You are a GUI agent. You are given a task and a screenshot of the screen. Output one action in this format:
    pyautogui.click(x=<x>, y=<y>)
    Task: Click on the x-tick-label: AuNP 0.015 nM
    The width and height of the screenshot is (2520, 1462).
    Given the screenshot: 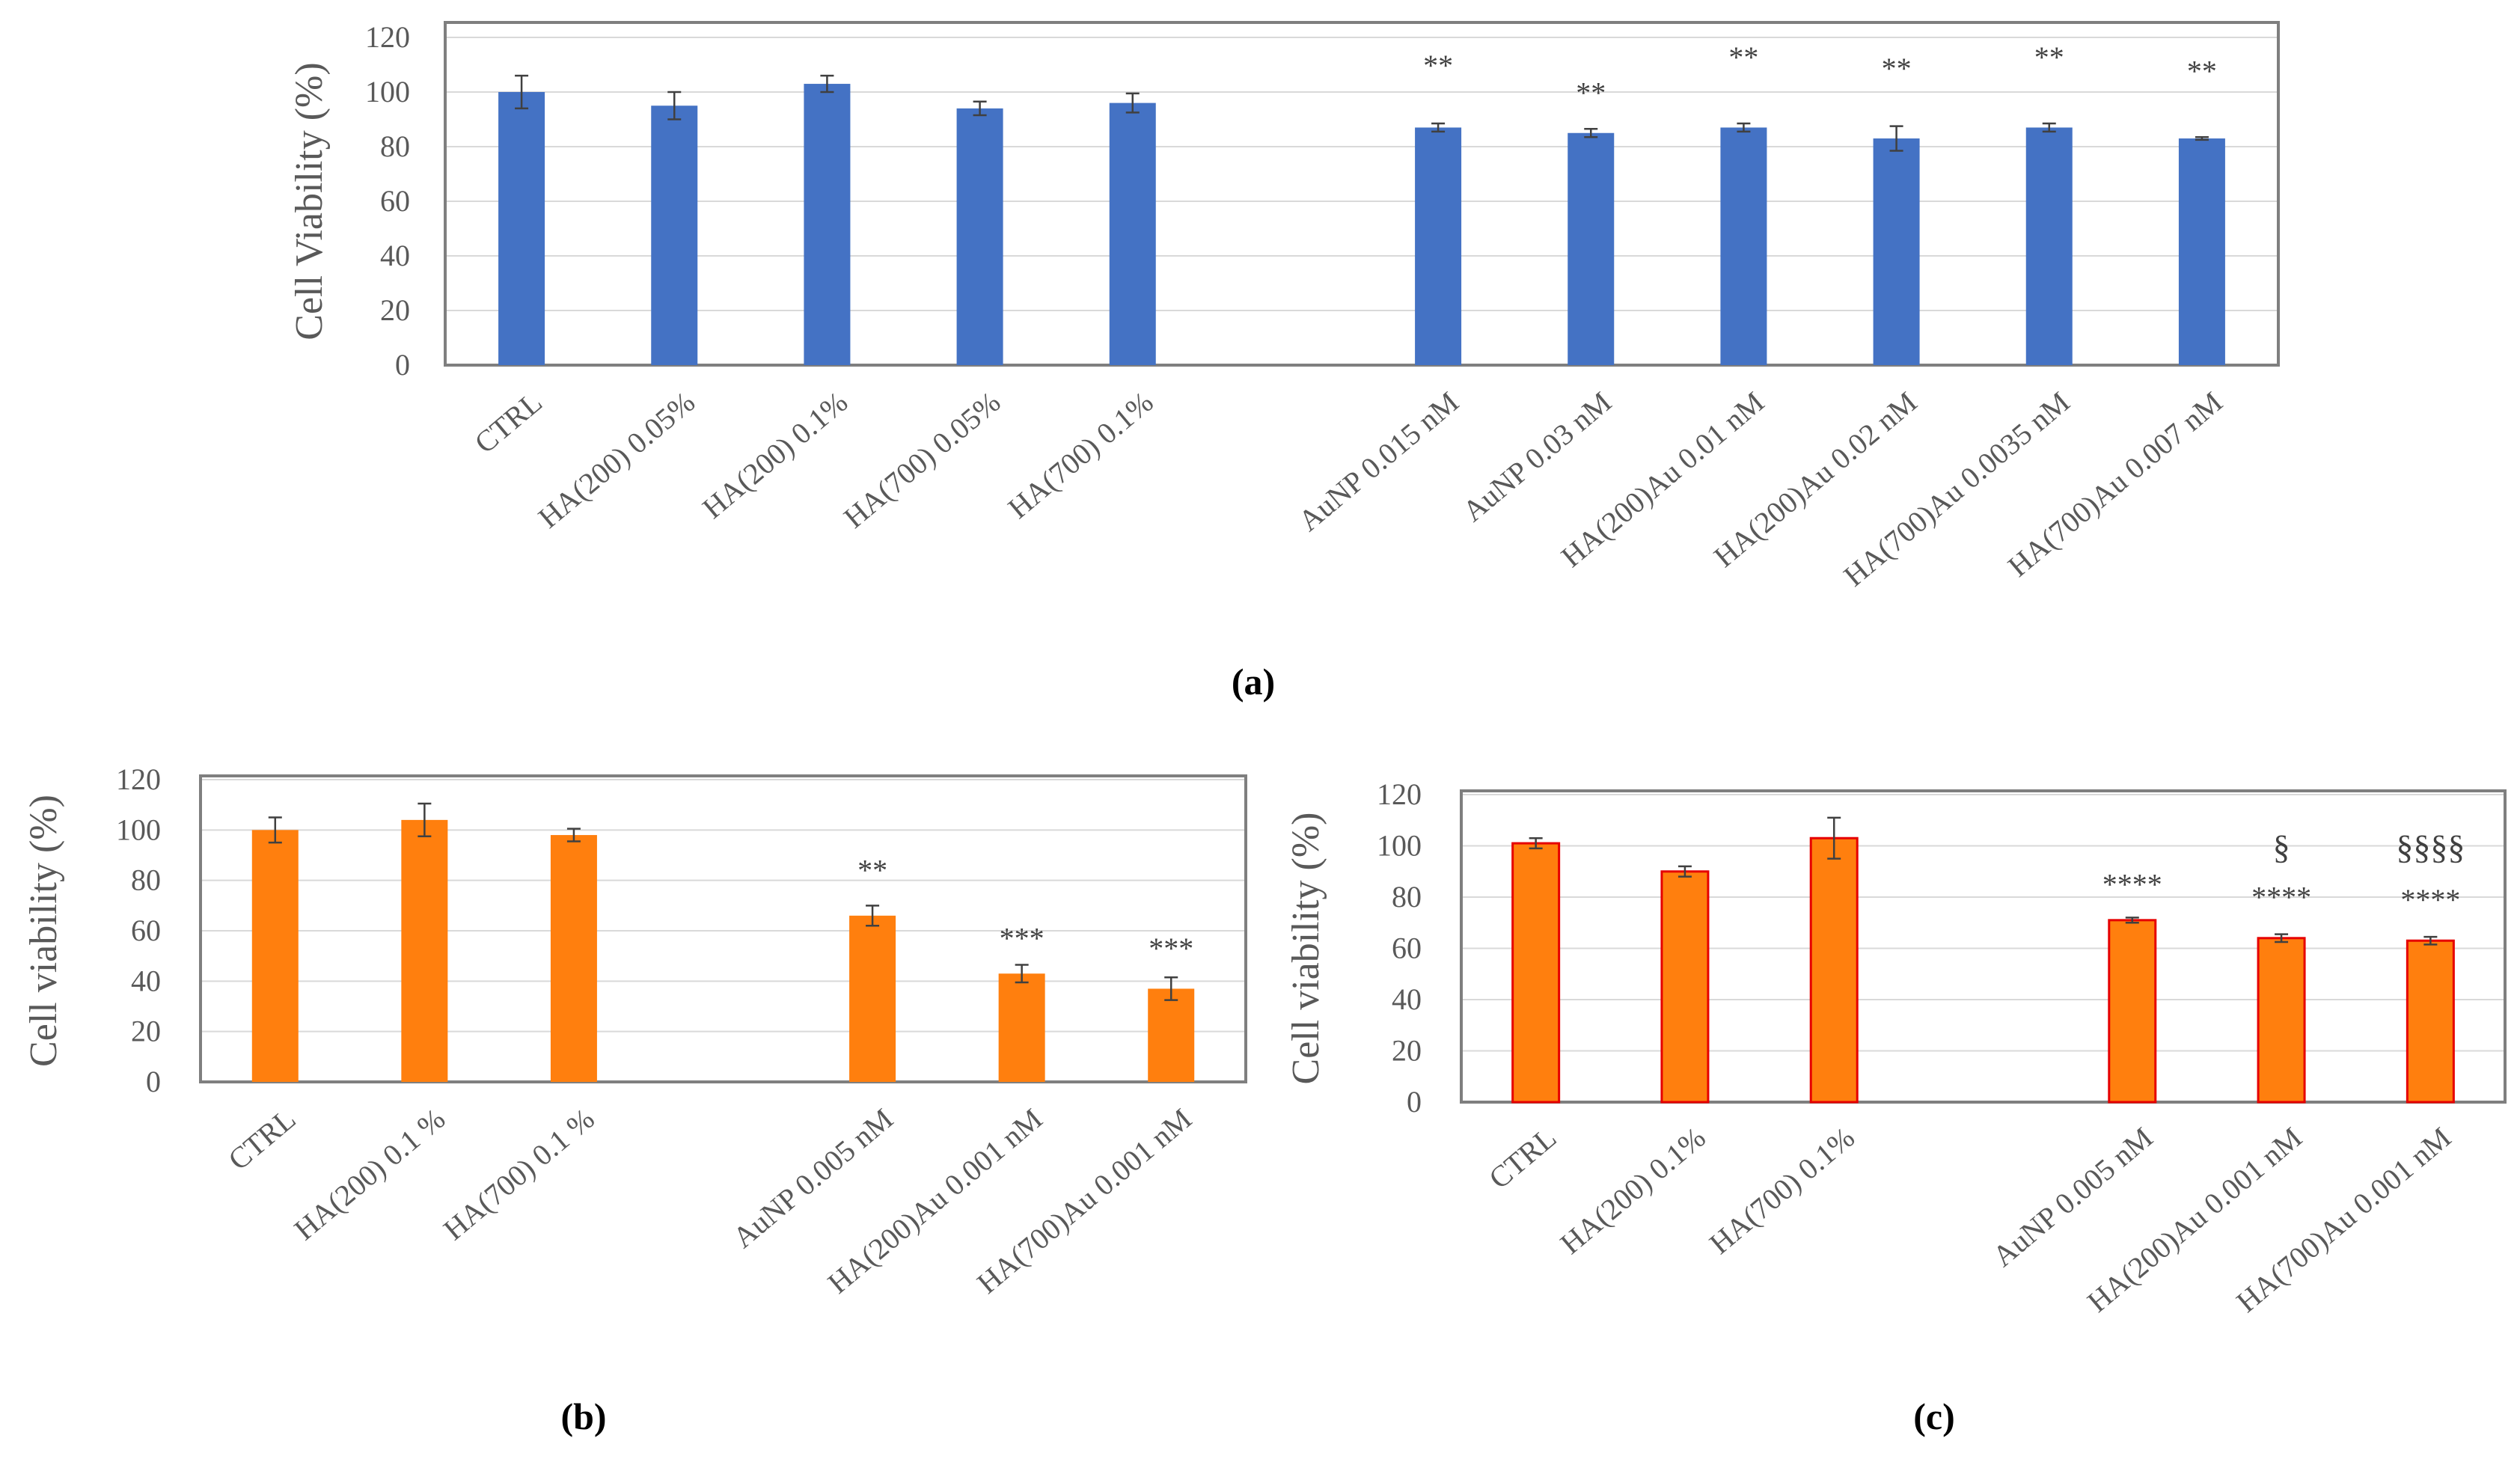 What is the action you would take?
    pyautogui.click(x=1378, y=461)
    